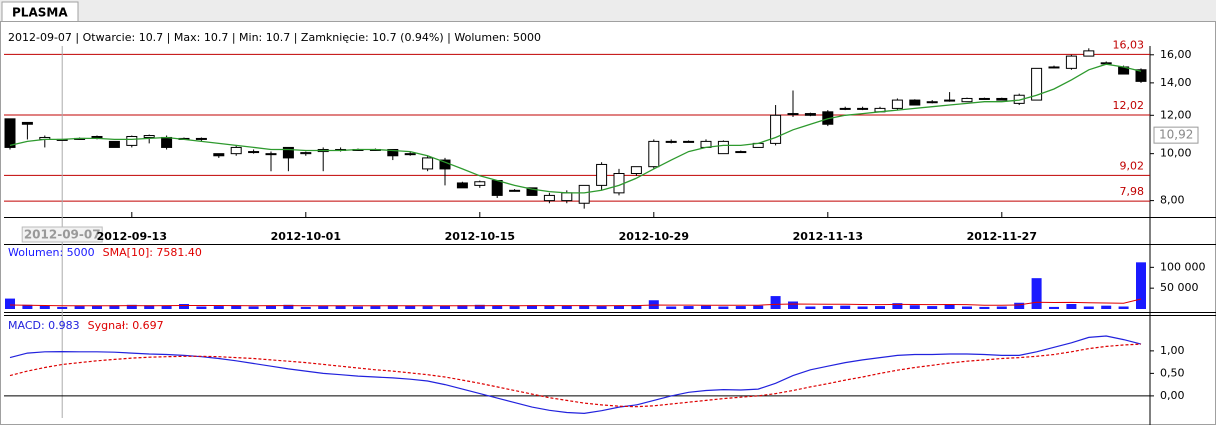 This screenshot has width=1216, height=425. I want to click on y-tick-label: 100 000, so click(1183, 266).